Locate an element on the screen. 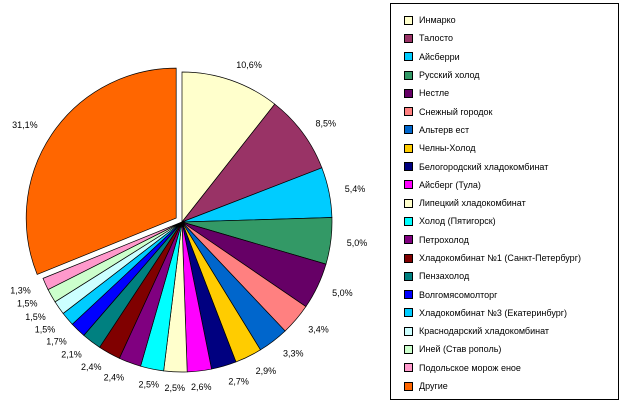 This screenshot has height=409, width=623. legend-label: Другие is located at coordinates (433, 386).